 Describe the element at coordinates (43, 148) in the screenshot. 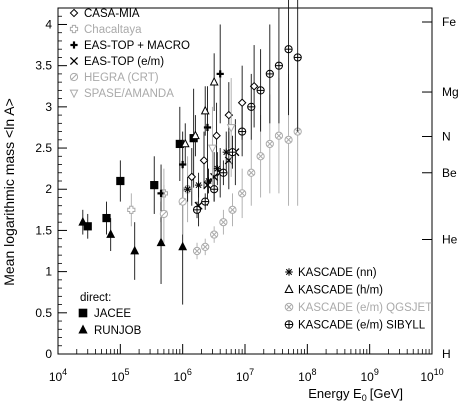

I see `y-tick-label: 2.5` at that location.